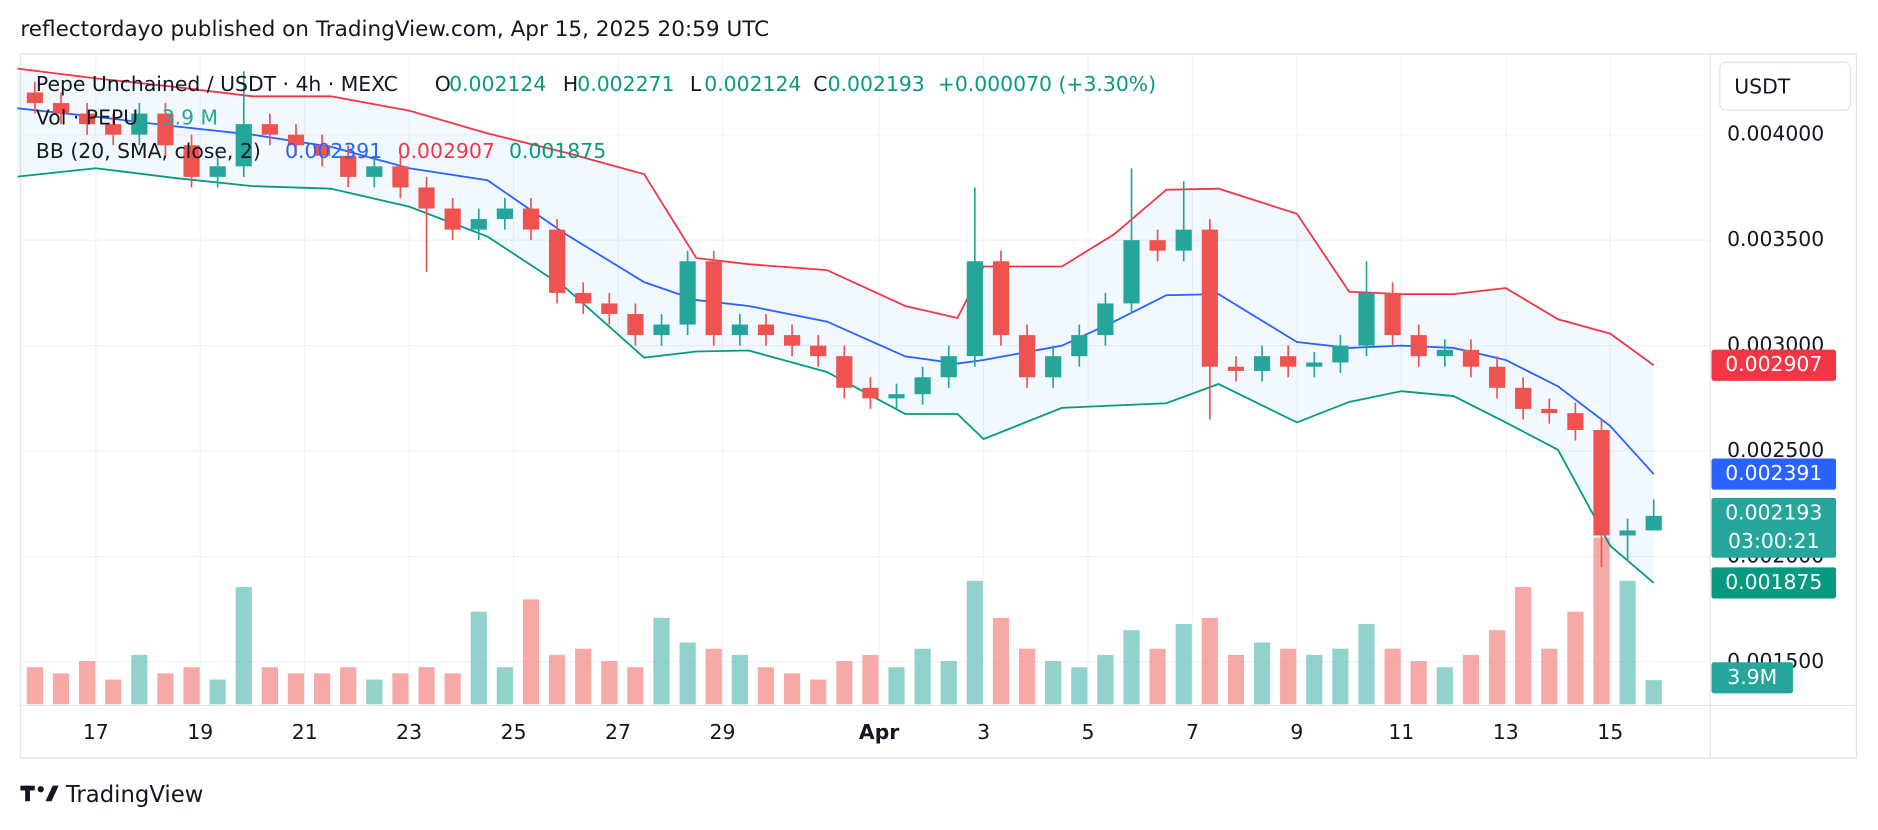 This screenshot has width=1878, height=830. Describe the element at coordinates (446, 151) in the screenshot. I see `indicator-value: 0.002907` at that location.